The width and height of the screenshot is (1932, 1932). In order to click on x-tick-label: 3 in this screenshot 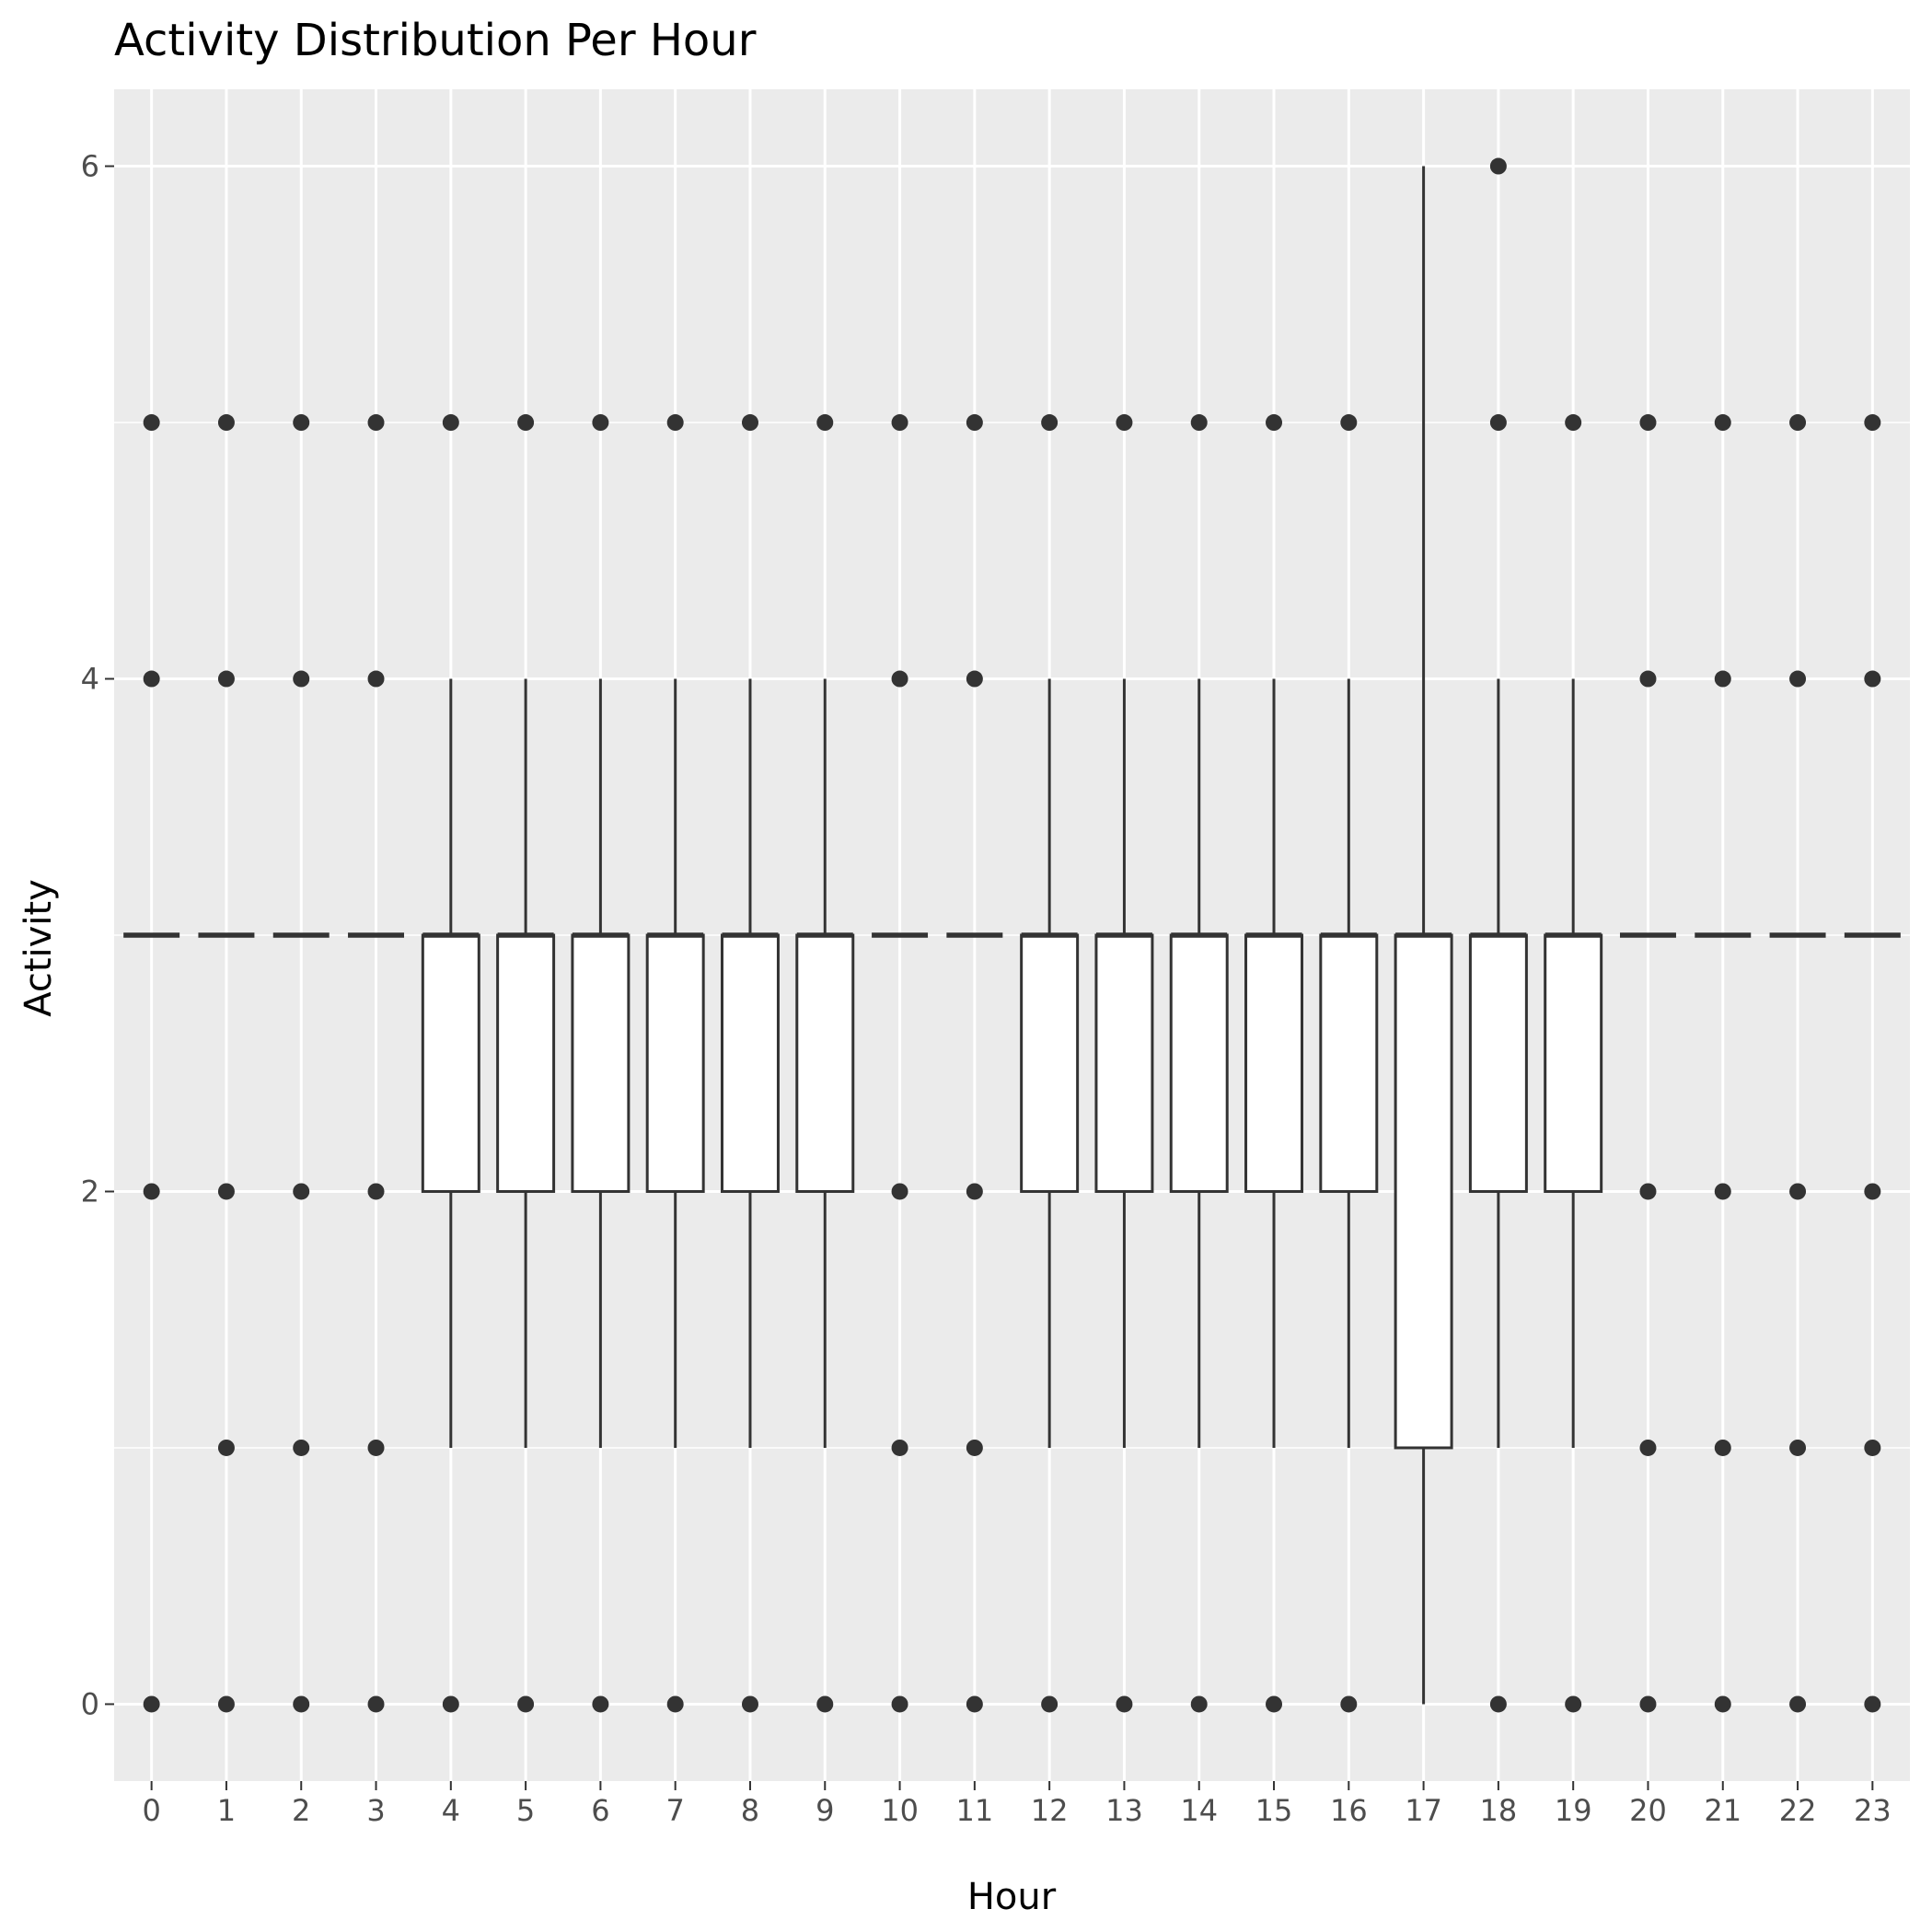, I will do `click(376, 1811)`.